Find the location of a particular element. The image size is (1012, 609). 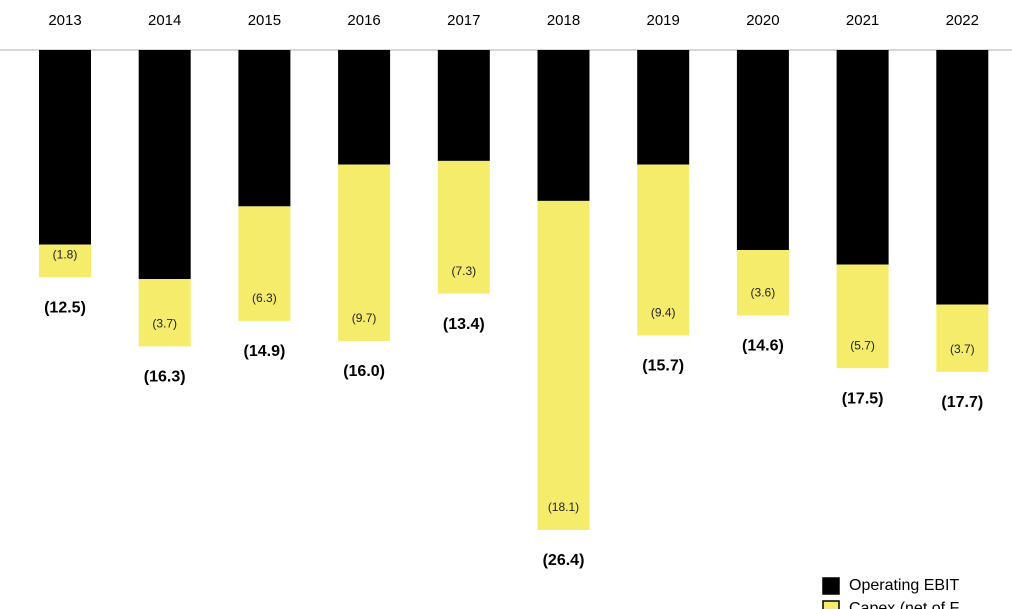

total-label: (17.5) is located at coordinates (863, 398).